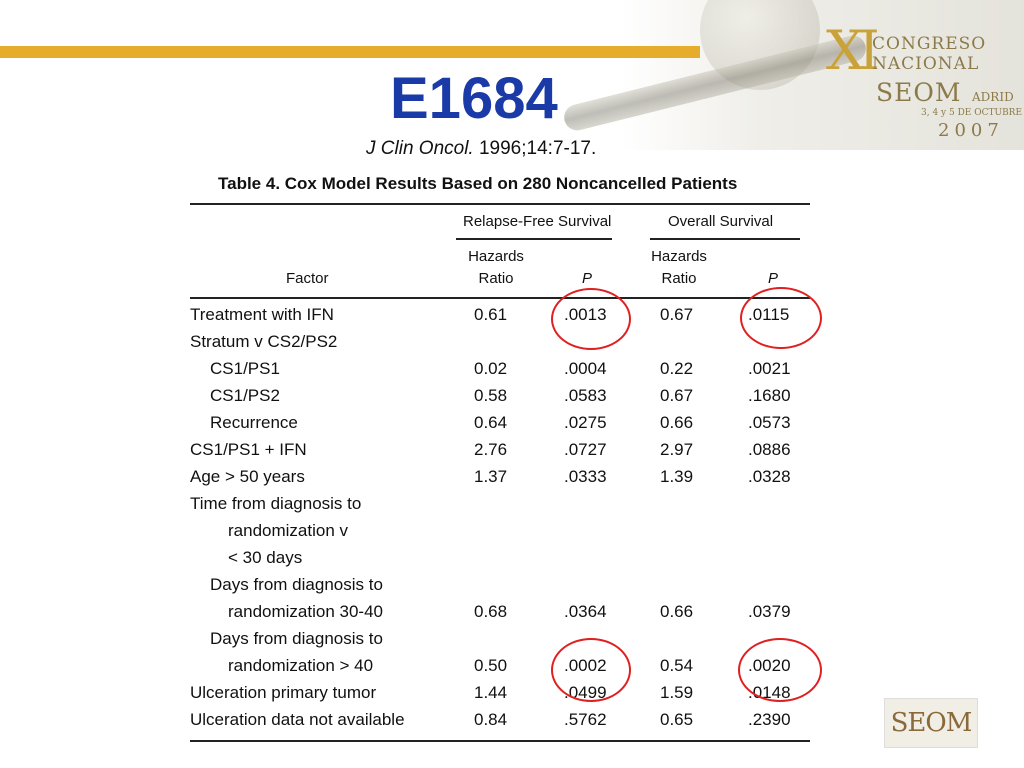 This screenshot has width=1024, height=768. I want to click on factor-cell: CS1/PS2, so click(245, 395).